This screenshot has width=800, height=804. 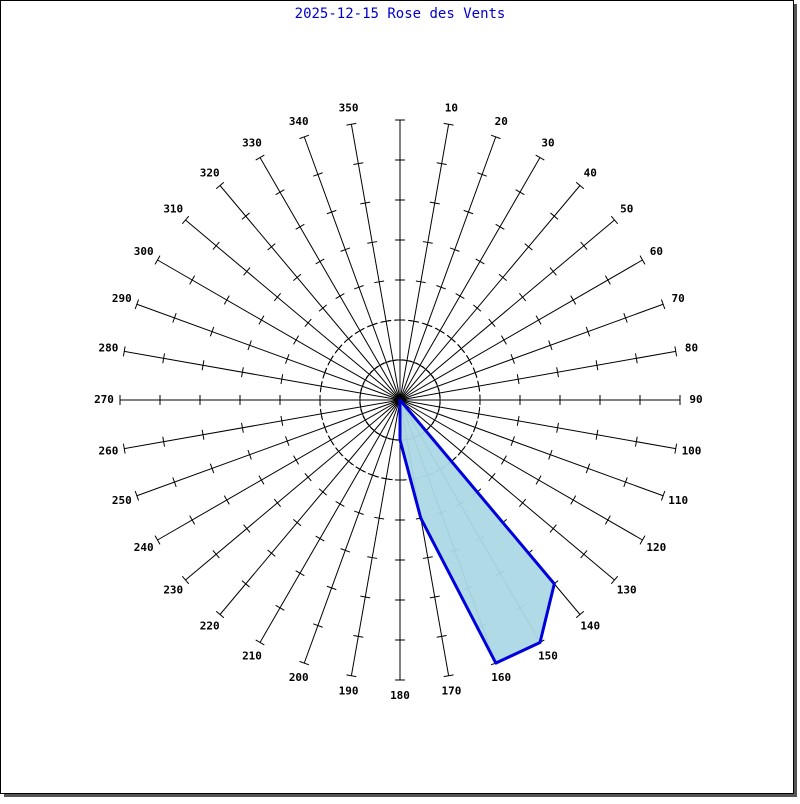 What do you see at coordinates (678, 500) in the screenshot?
I see `direction-label: 110` at bounding box center [678, 500].